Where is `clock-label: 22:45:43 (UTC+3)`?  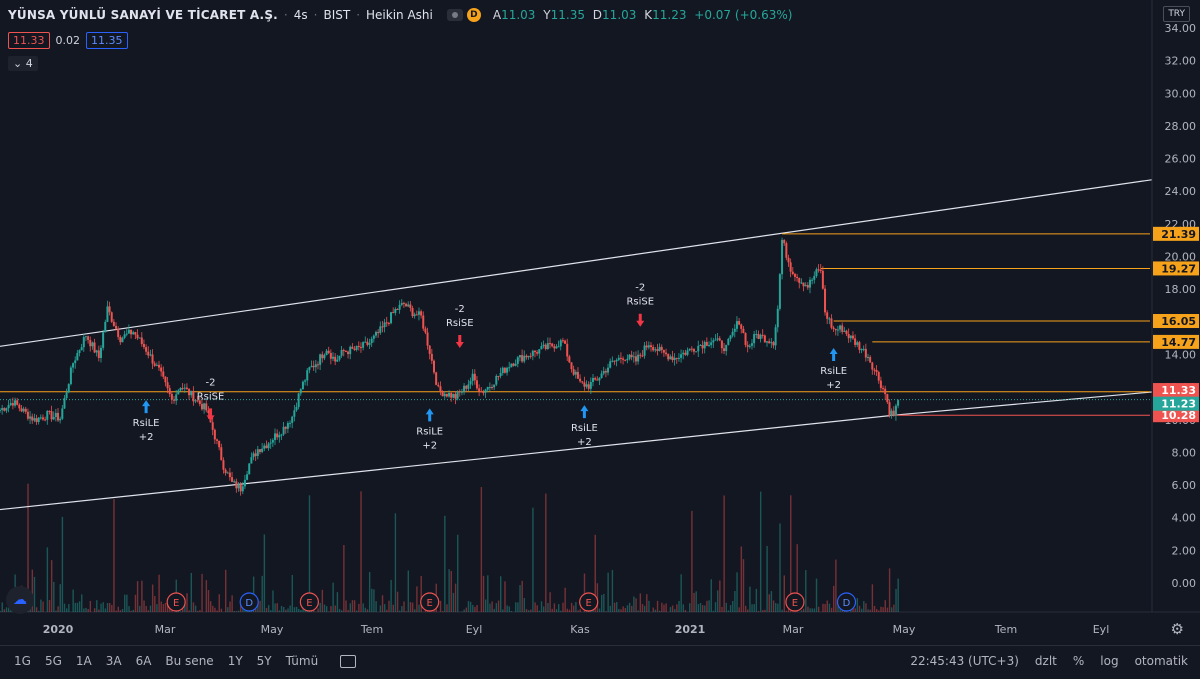 clock-label: 22:45:43 (UTC+3) is located at coordinates (964, 661).